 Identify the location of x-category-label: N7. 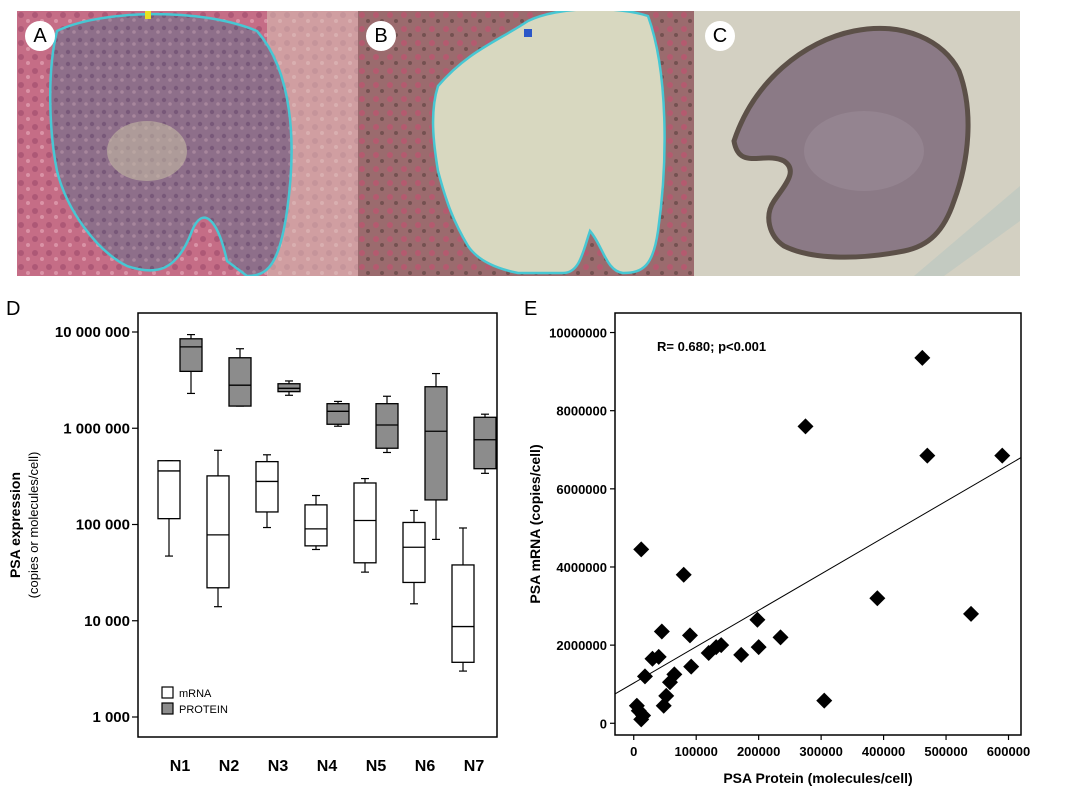
(474, 766).